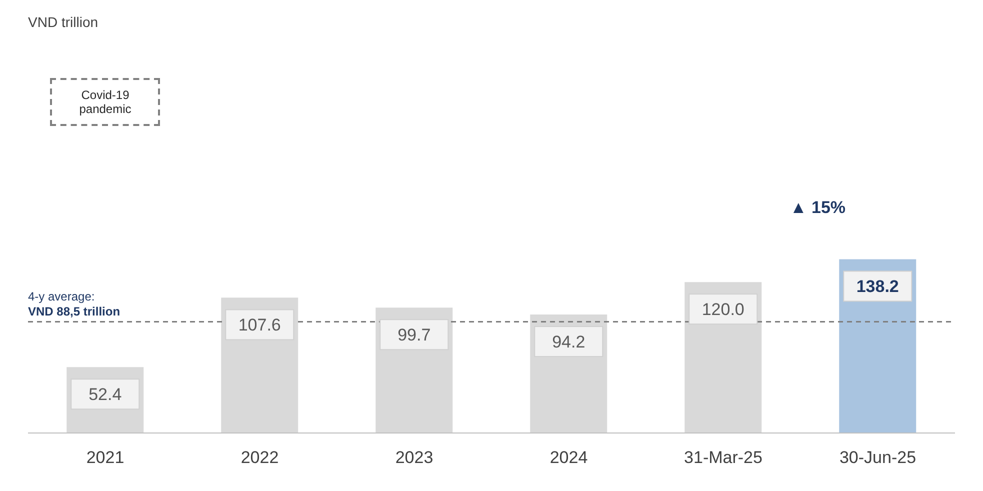 The height and width of the screenshot is (491, 983). What do you see at coordinates (74, 304) in the screenshot?
I see `ref-line-label: 4-y average: VND 88,5 trillion` at bounding box center [74, 304].